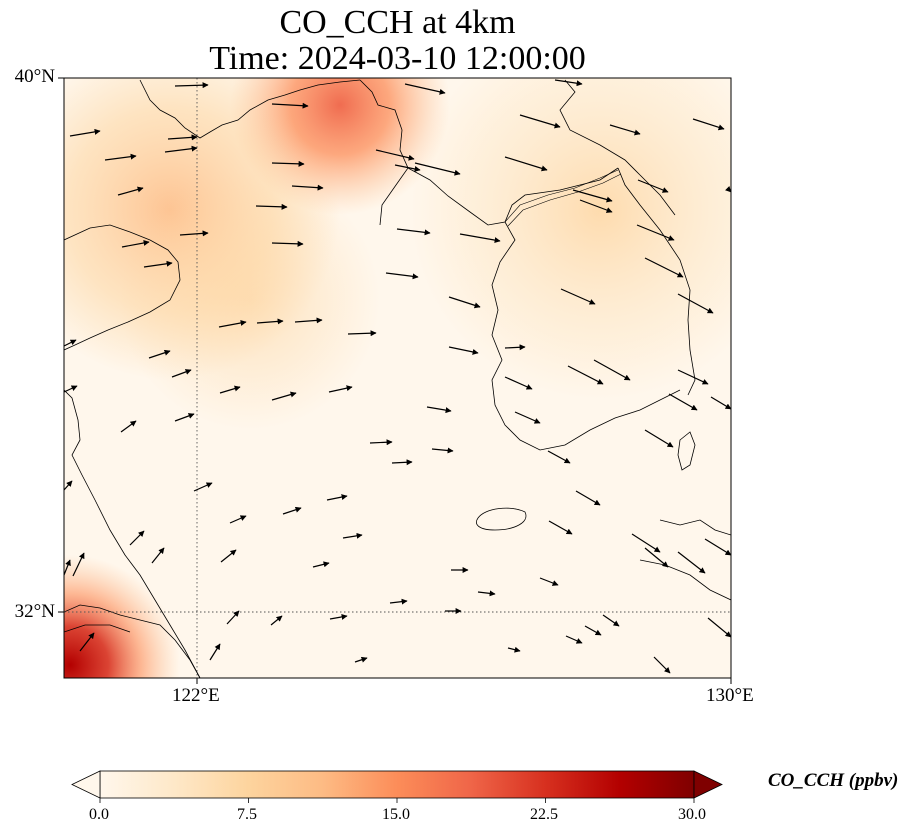 The image size is (921, 836). Describe the element at coordinates (34, 76) in the screenshot. I see `lat-label-40n: 40°N` at that location.